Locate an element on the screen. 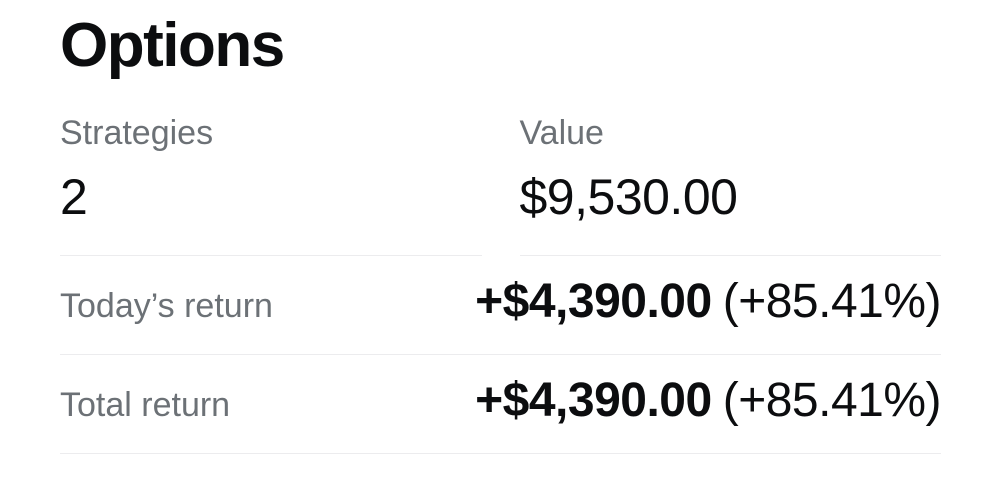 The image size is (1000, 485). total-return-label: Total return is located at coordinates (145, 405).